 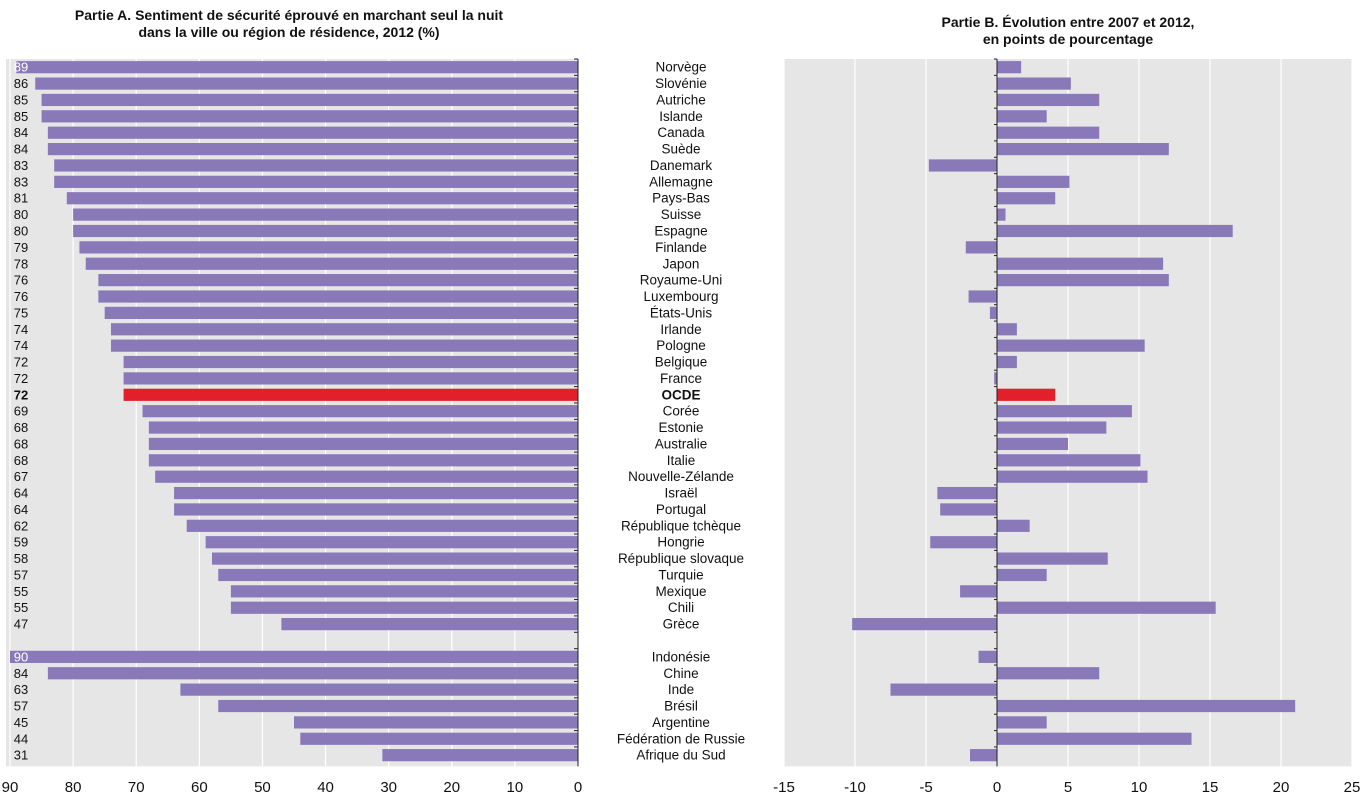 What do you see at coordinates (515, 787) in the screenshot?
I see `panel-a-x-tick-label: 10` at bounding box center [515, 787].